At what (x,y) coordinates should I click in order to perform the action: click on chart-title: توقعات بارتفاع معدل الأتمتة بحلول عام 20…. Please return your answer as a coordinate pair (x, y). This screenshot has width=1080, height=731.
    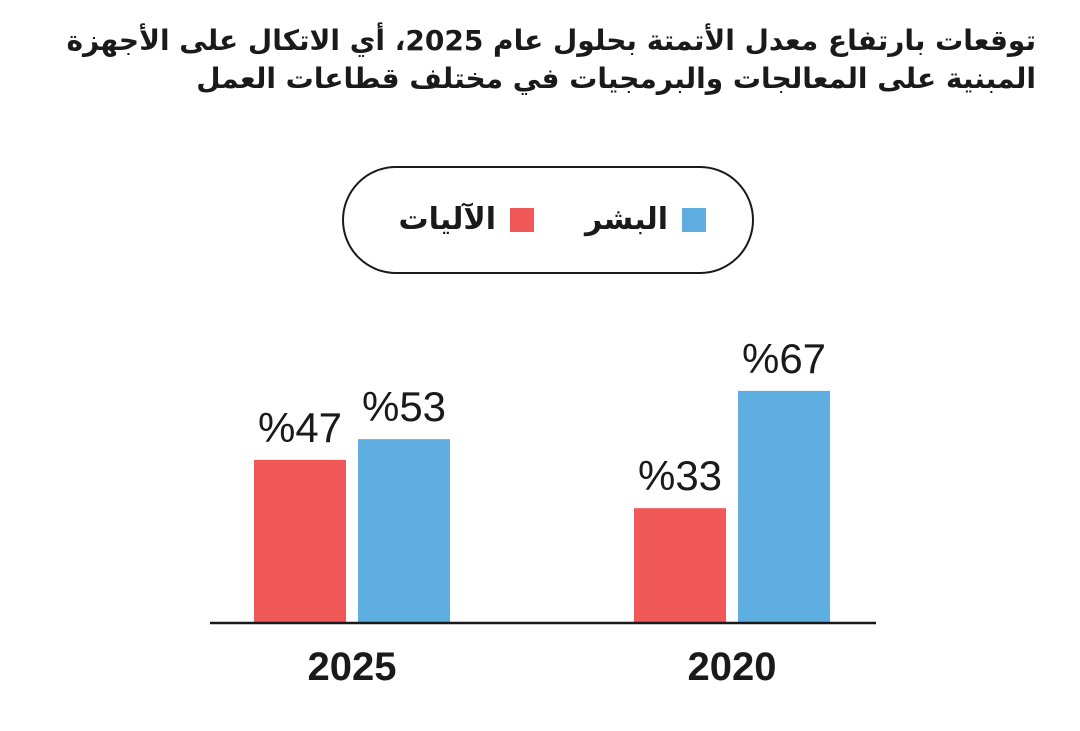
    Looking at the image, I should click on (551, 59).